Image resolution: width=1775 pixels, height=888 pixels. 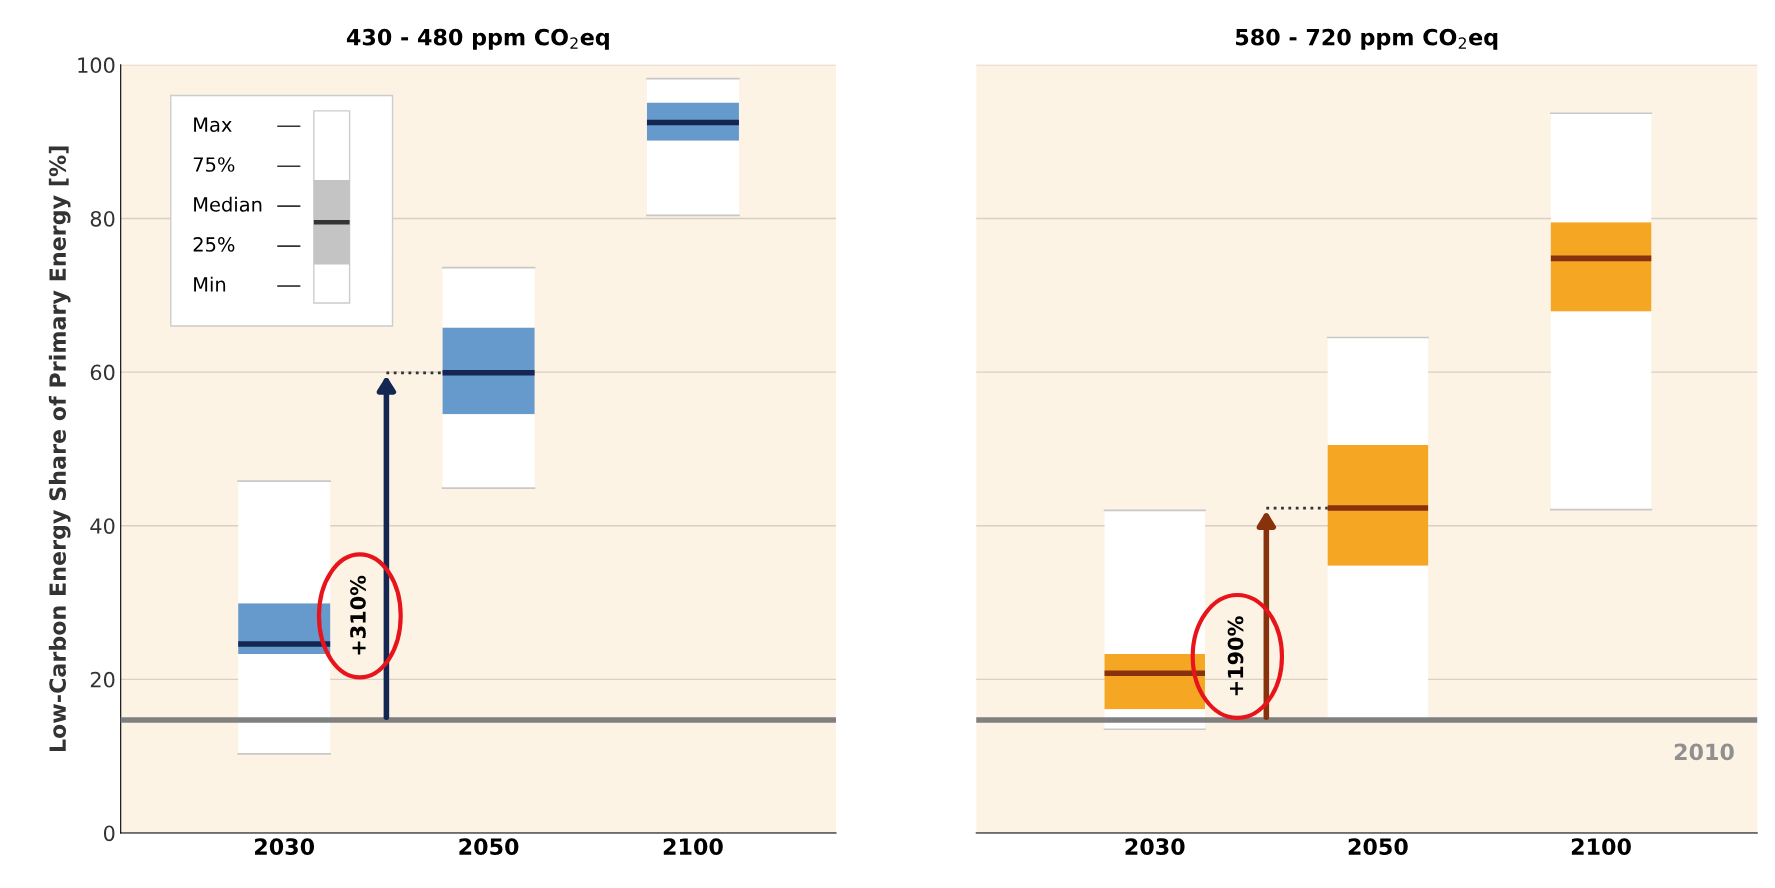 What do you see at coordinates (1704, 752) in the screenshot?
I see `annotation: 2010` at bounding box center [1704, 752].